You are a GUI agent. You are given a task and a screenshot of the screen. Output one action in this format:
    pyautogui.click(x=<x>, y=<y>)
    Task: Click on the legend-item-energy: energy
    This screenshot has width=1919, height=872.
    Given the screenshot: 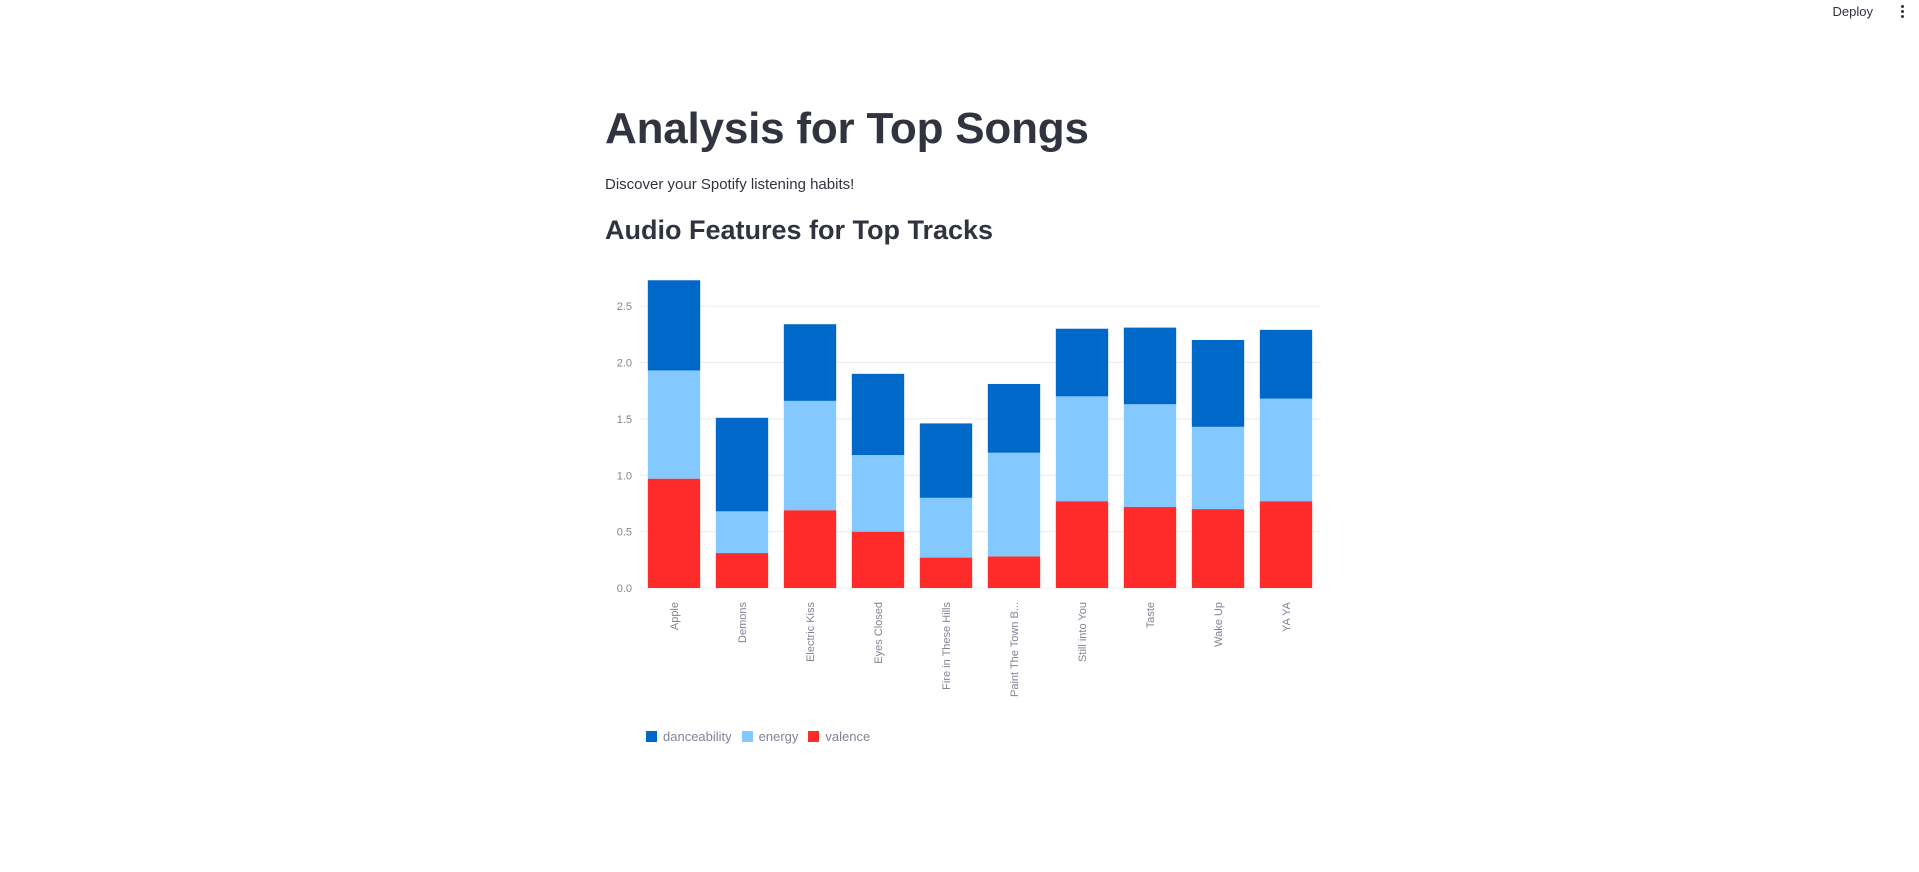 What is the action you would take?
    pyautogui.click(x=770, y=736)
    